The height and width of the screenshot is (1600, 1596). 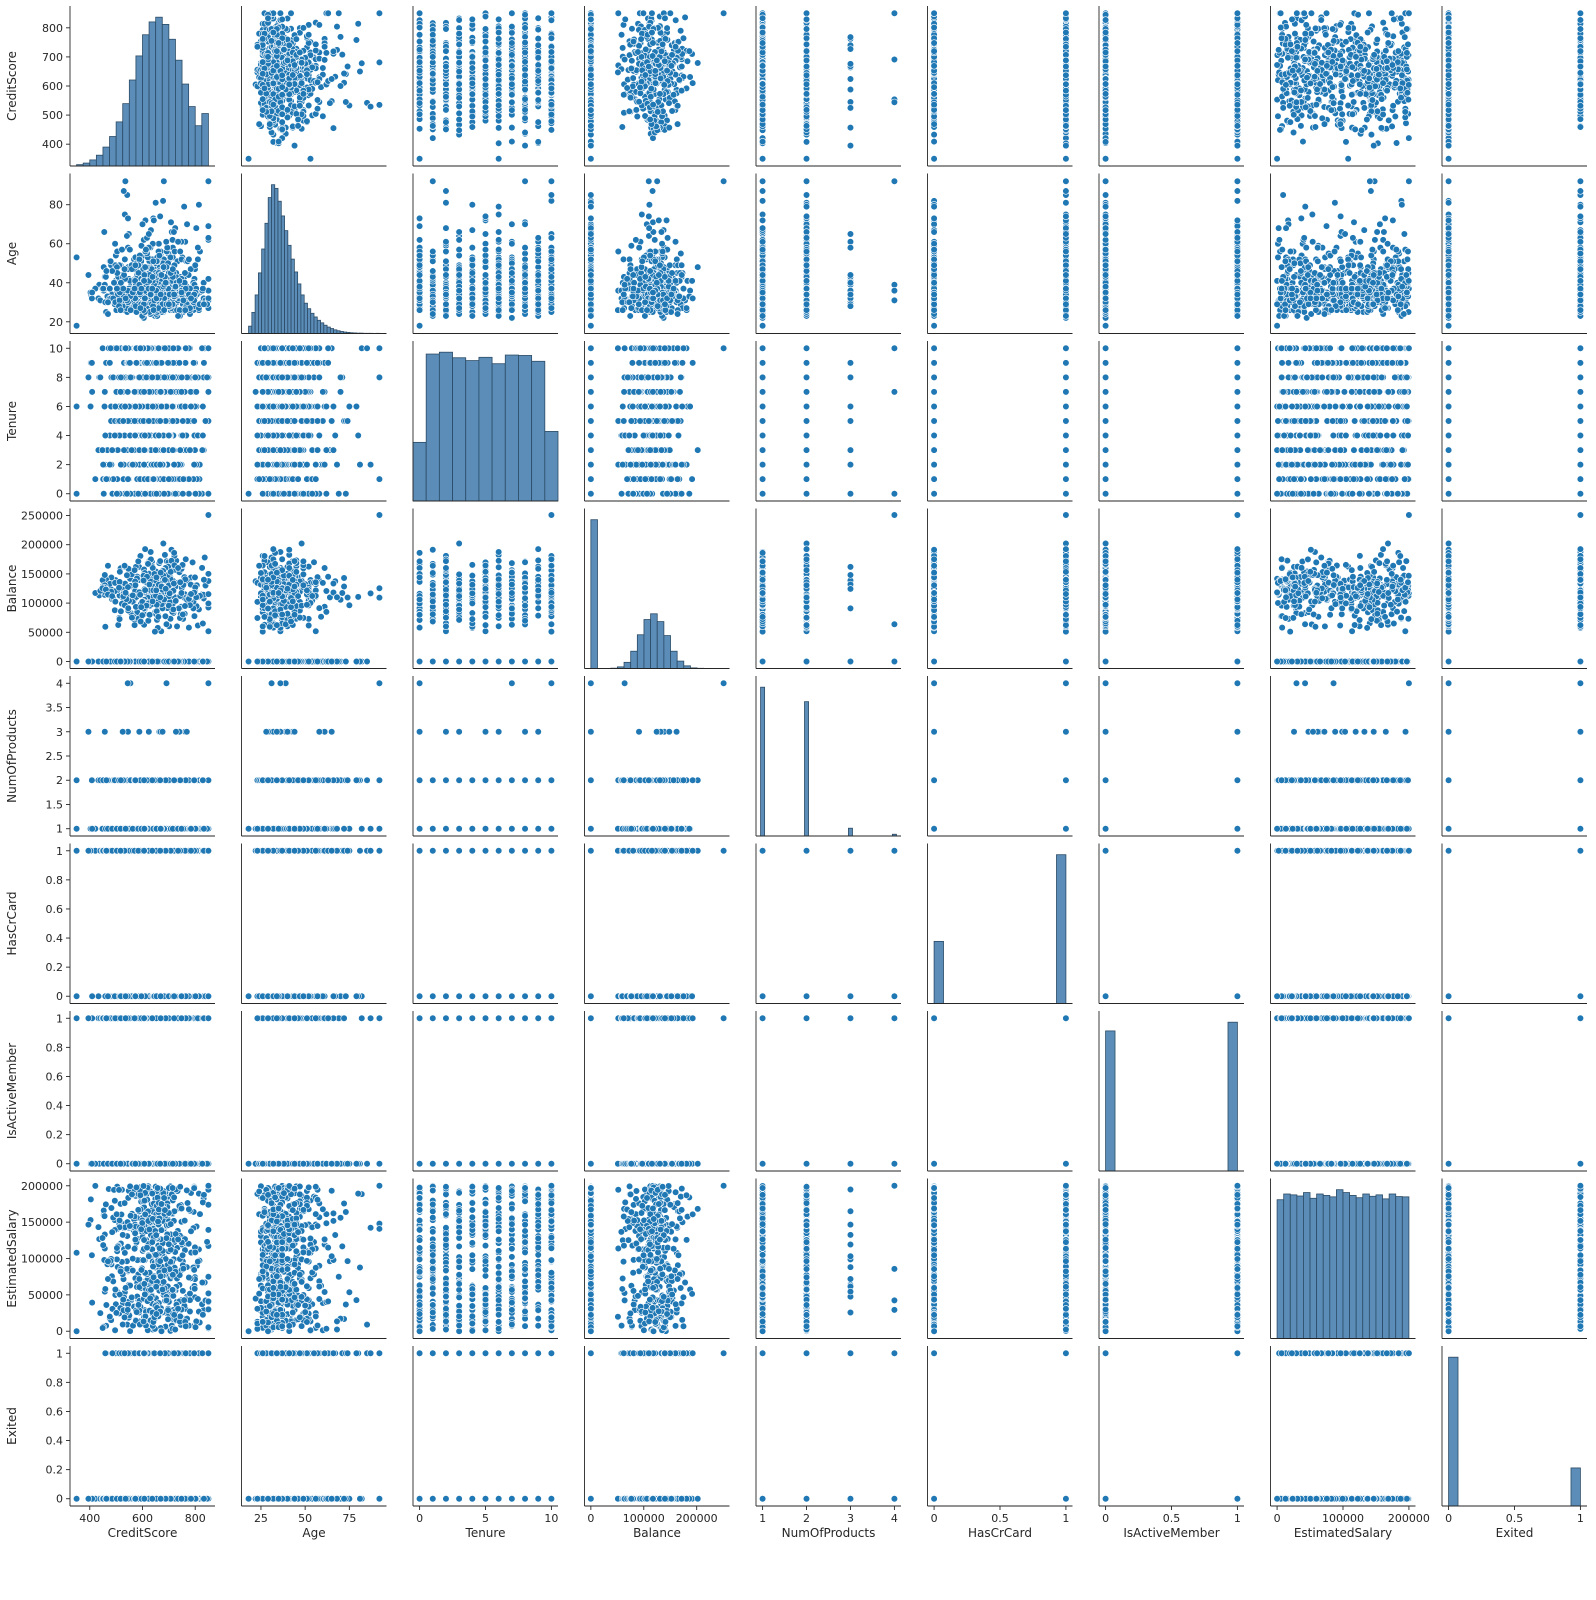 I want to click on panel-CreditScore-vs-CreditScore: 400500600700800CreditScore, so click(x=110, y=86).